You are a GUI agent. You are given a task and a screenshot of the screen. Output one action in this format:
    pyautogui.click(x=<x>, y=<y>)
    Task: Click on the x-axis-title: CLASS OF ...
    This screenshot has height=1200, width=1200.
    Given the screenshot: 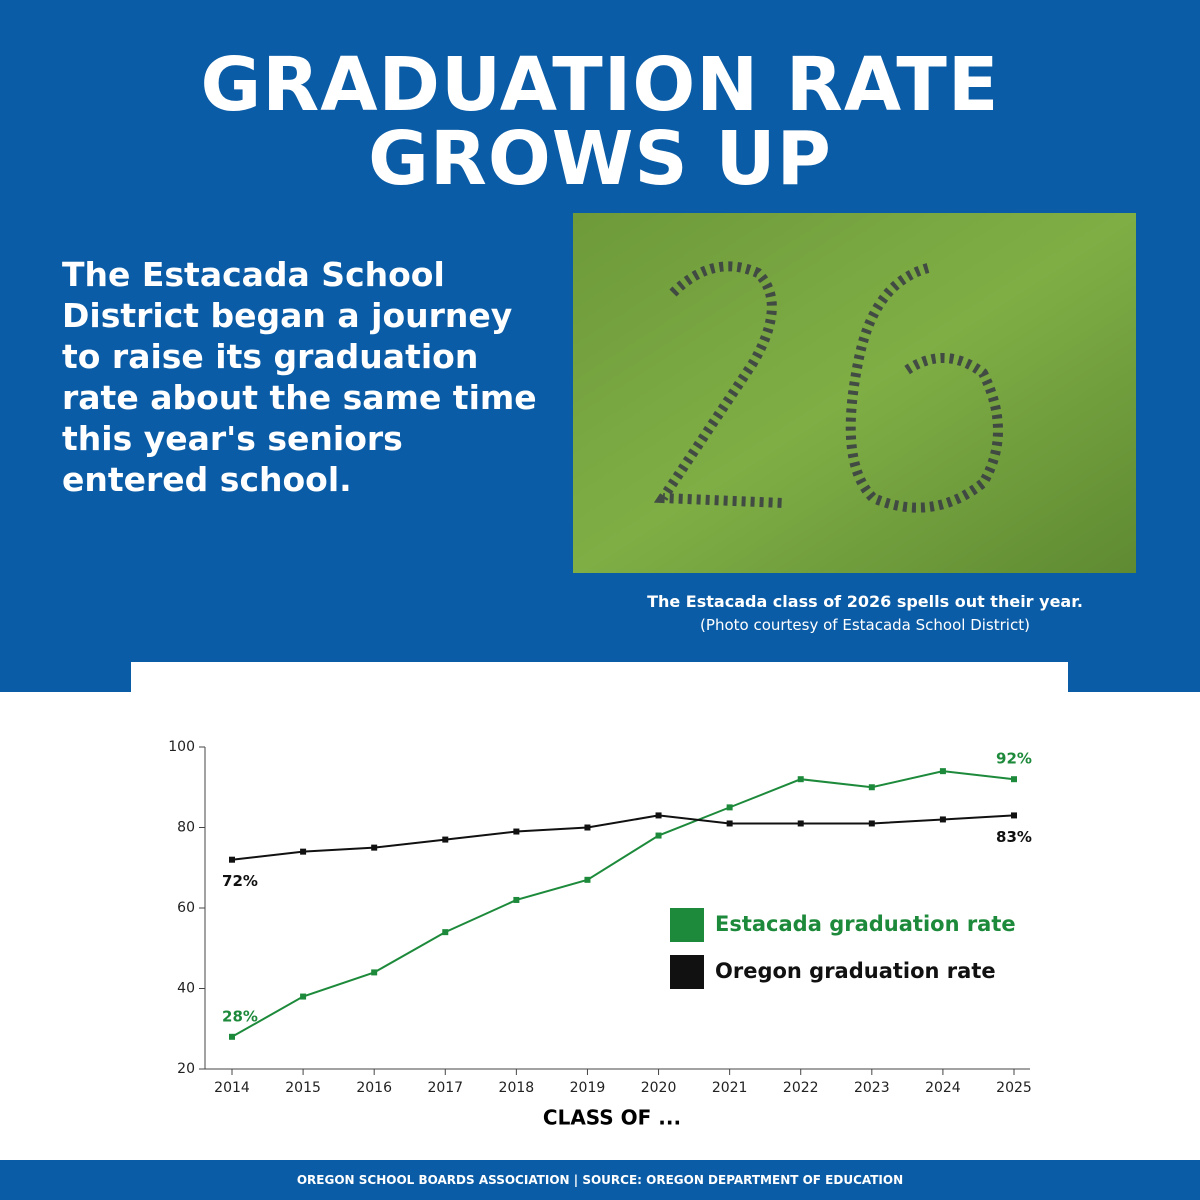 What is the action you would take?
    pyautogui.click(x=612, y=1118)
    